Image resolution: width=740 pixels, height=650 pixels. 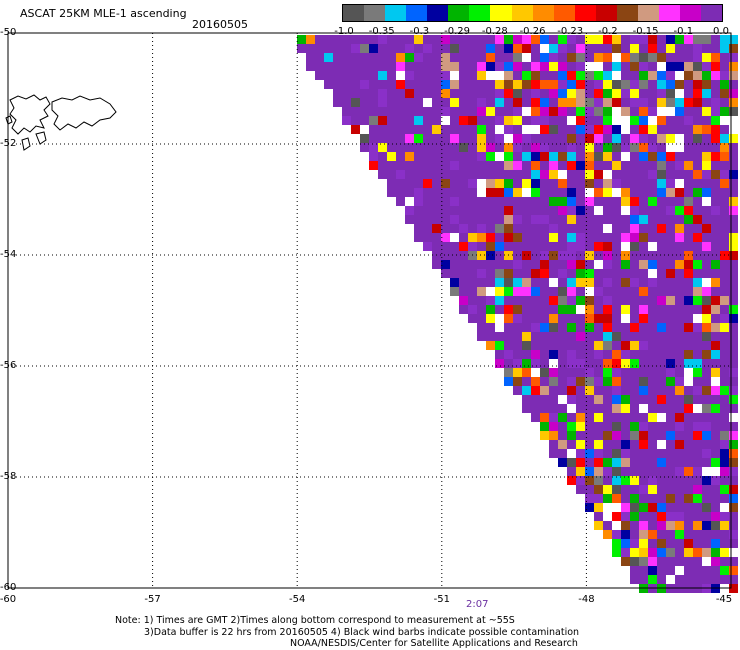 What do you see at coordinates (721, 31) in the screenshot?
I see `color-scale-label: 0.0` at bounding box center [721, 31].